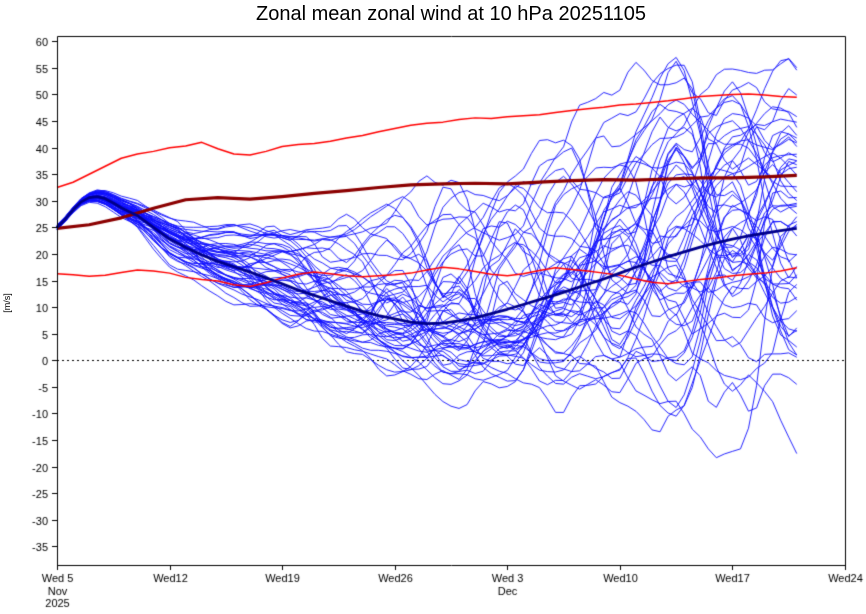  Describe the element at coordinates (7, 303) in the screenshot. I see `y-axis-unit-label: [m/s]` at that location.